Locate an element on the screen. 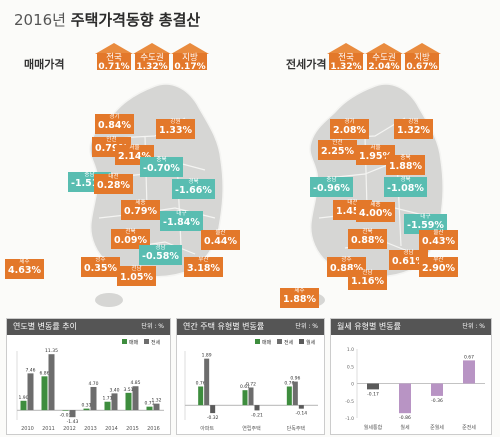 This screenshot has width=500, height=437. region-name: 충북 is located at coordinates (405, 158).